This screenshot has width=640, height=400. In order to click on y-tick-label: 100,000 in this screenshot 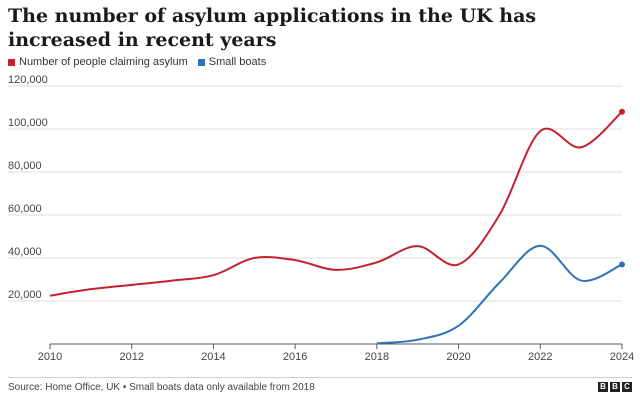, I will do `click(28, 123)`.